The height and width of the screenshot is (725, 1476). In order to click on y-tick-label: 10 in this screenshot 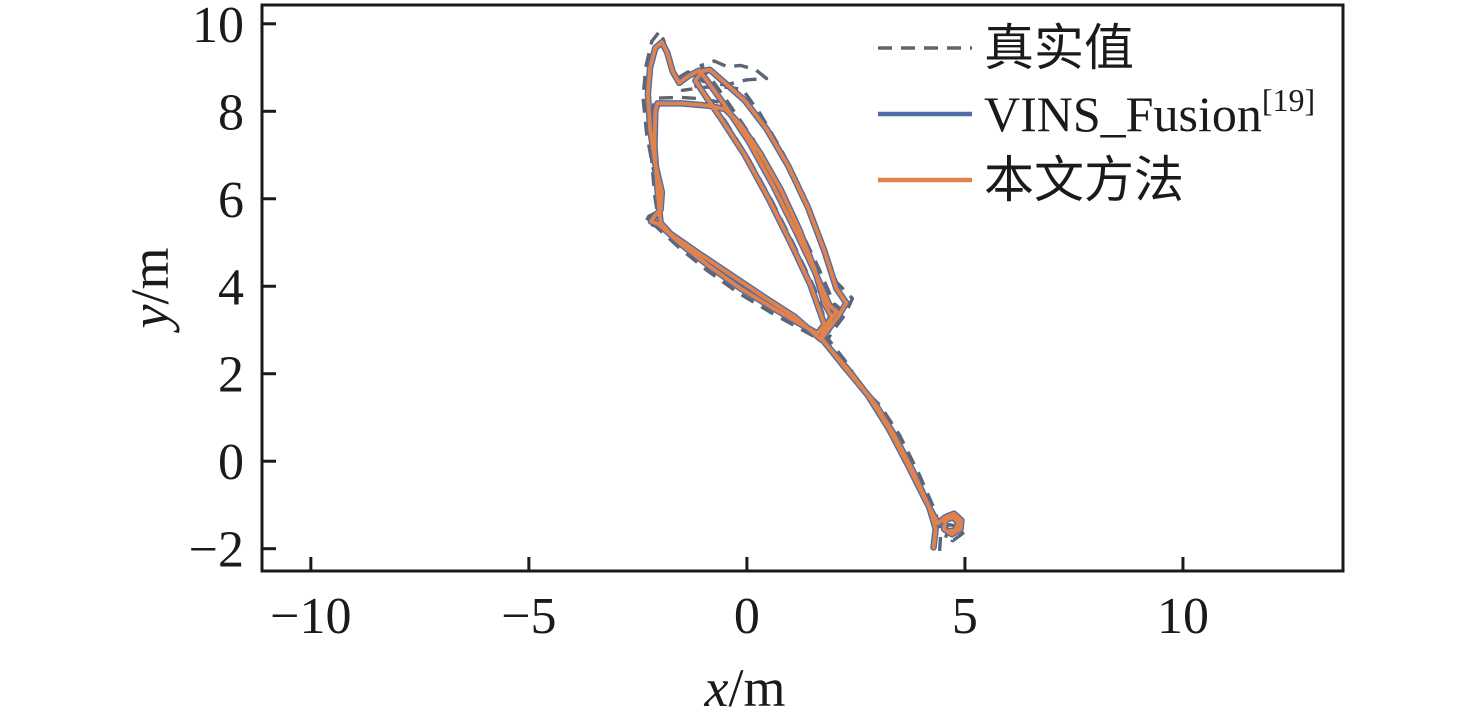, I will do `click(218, 27)`.